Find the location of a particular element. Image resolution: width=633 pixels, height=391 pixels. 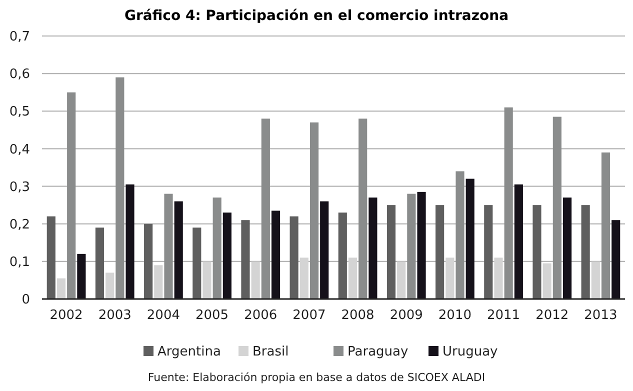

y-tick-label: 0,2 is located at coordinates (19, 224).